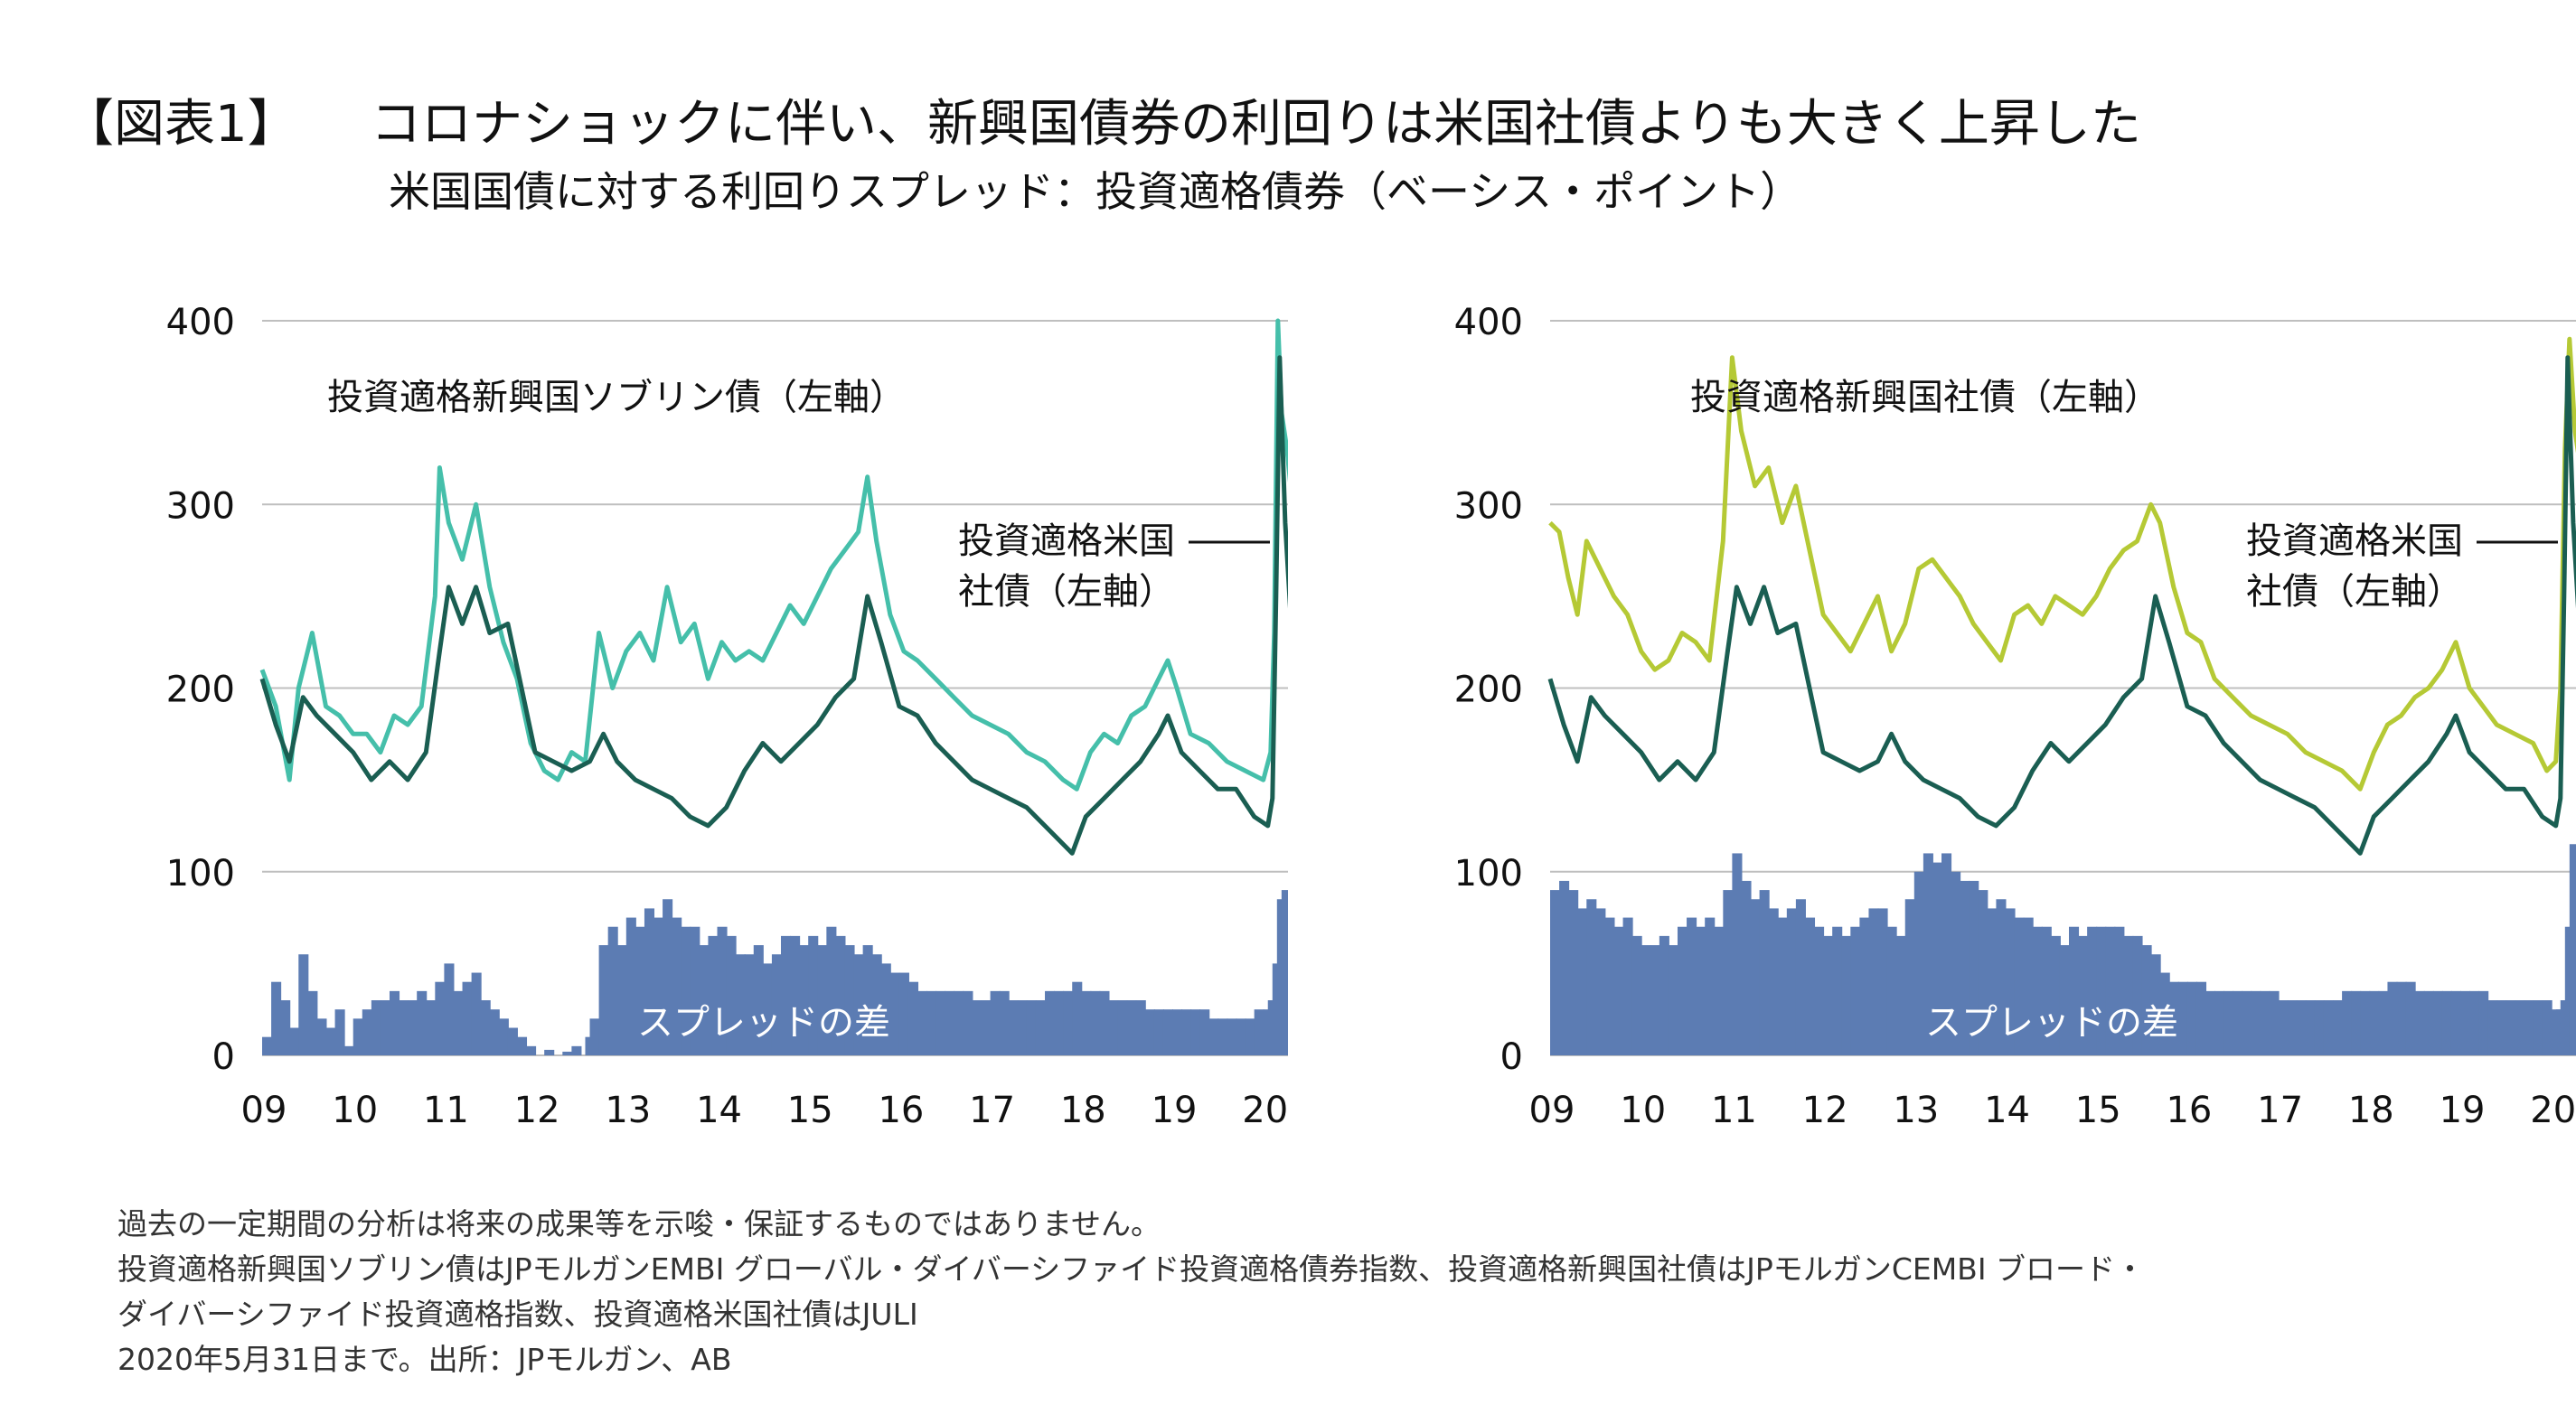 Image resolution: width=2576 pixels, height=1424 pixels. I want to click on y-tick-label: 300, so click(201, 506).